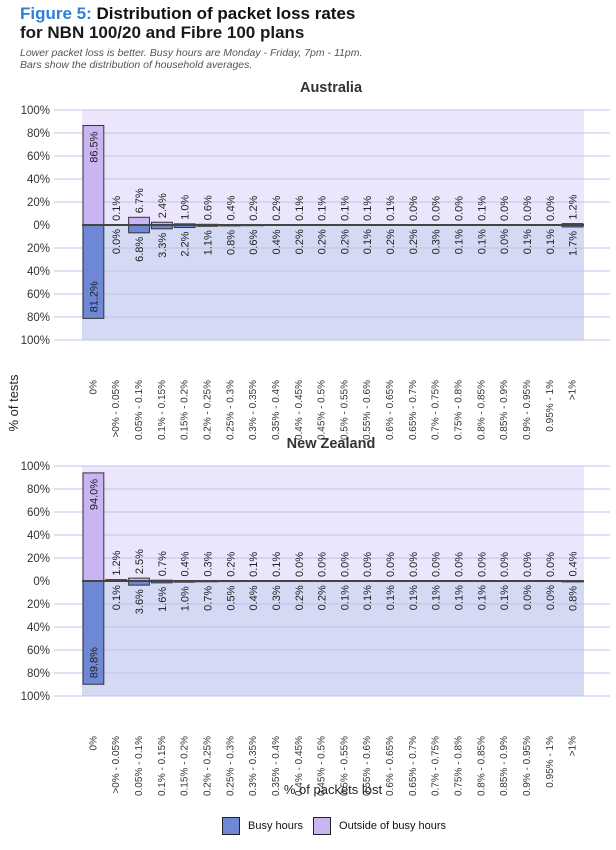 This screenshot has height=850, width=616. What do you see at coordinates (276, 826) in the screenshot?
I see `legend-label-busy: Busy hours` at bounding box center [276, 826].